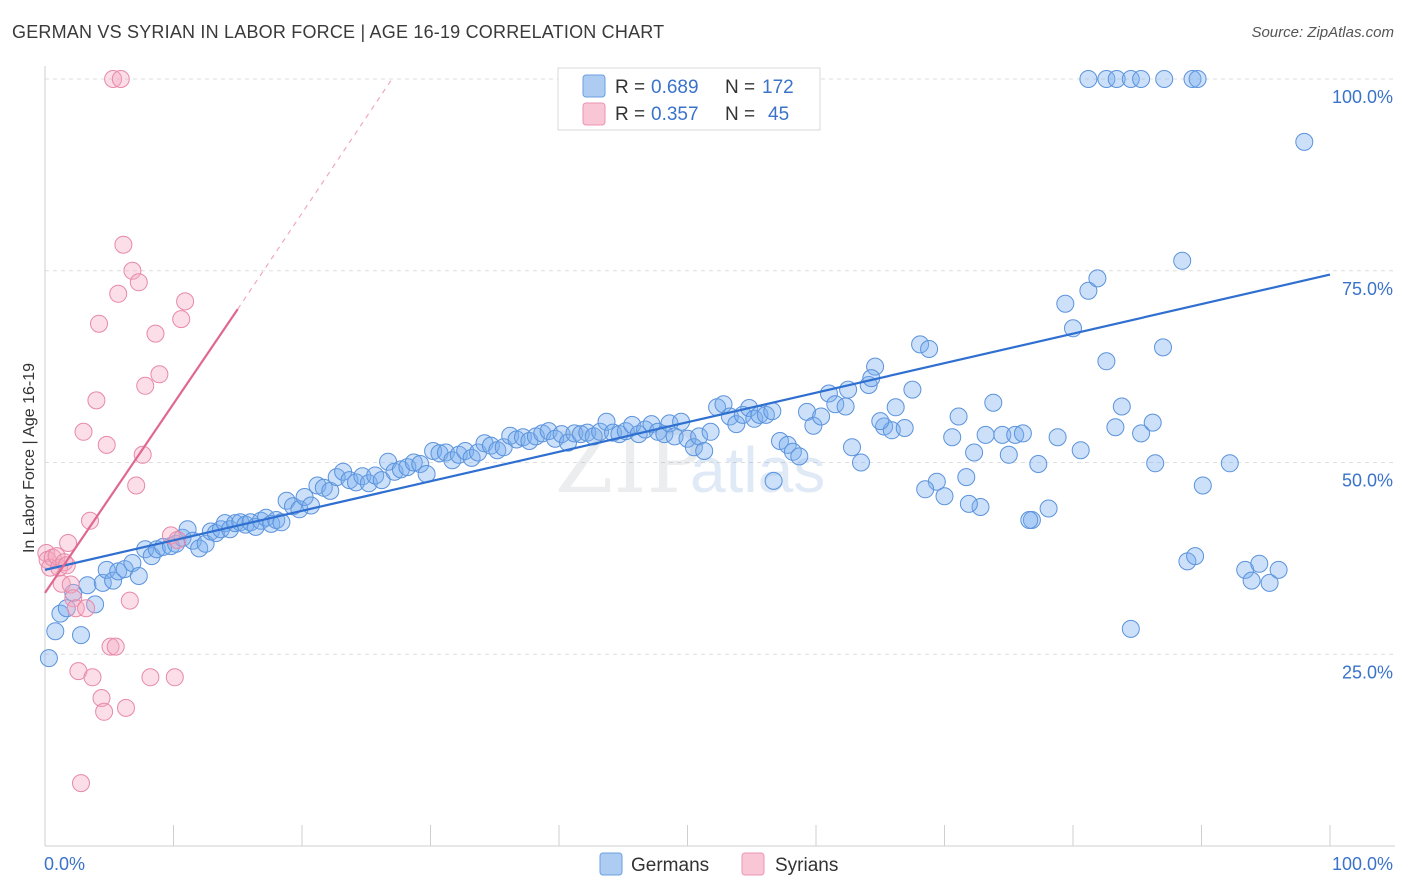 This screenshot has width=1406, height=892. Describe the element at coordinates (670, 865) in the screenshot. I see `legend-label-germans: Germans` at that location.